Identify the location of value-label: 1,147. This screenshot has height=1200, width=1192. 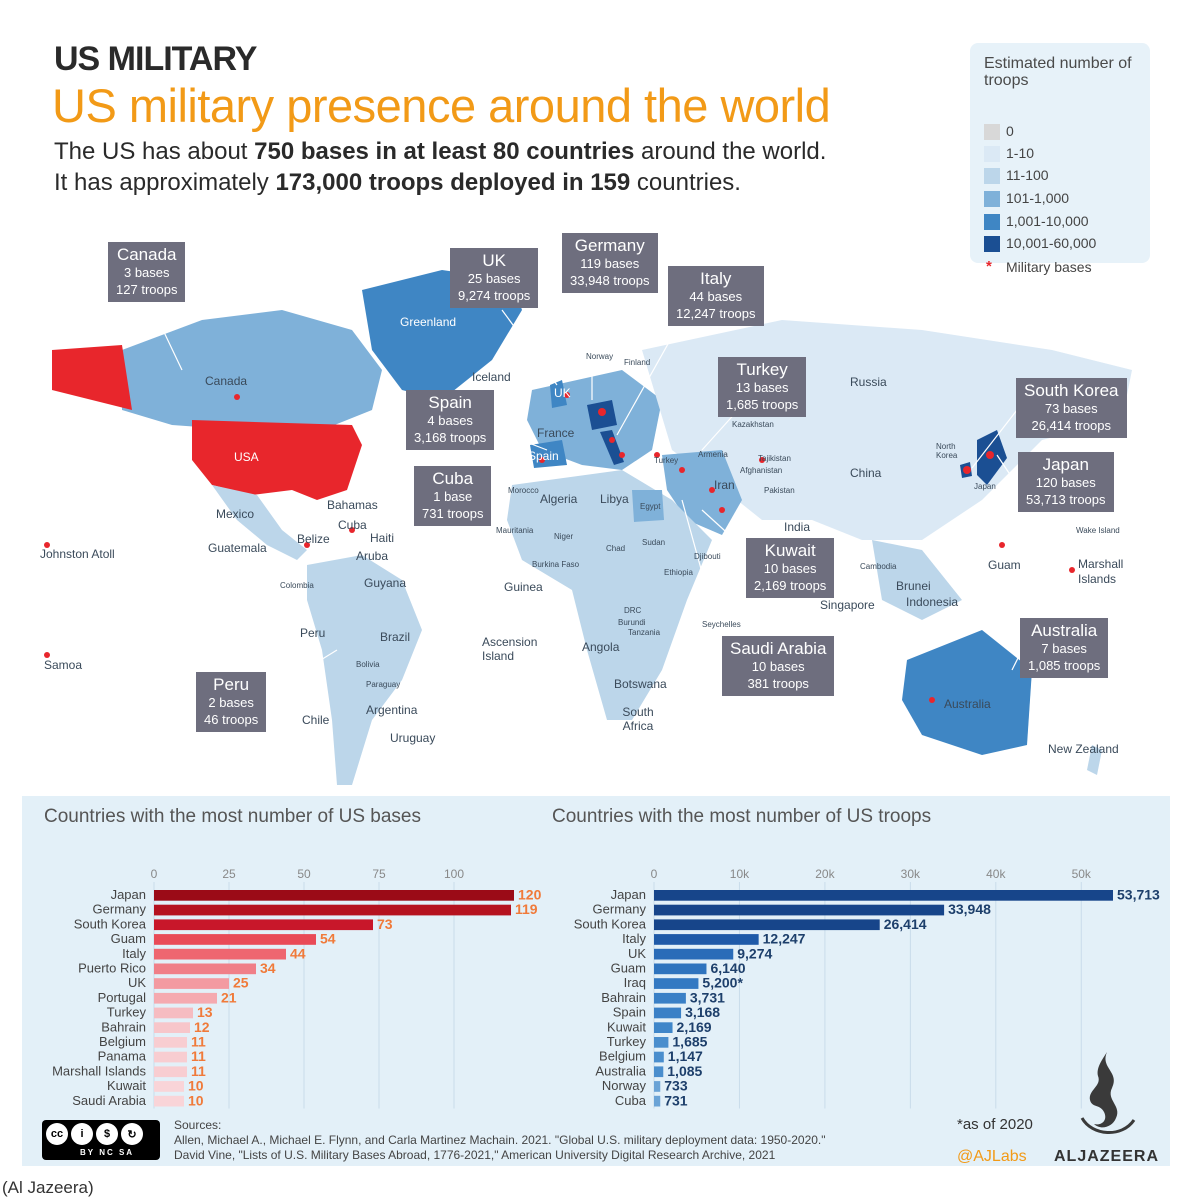
(685, 1056).